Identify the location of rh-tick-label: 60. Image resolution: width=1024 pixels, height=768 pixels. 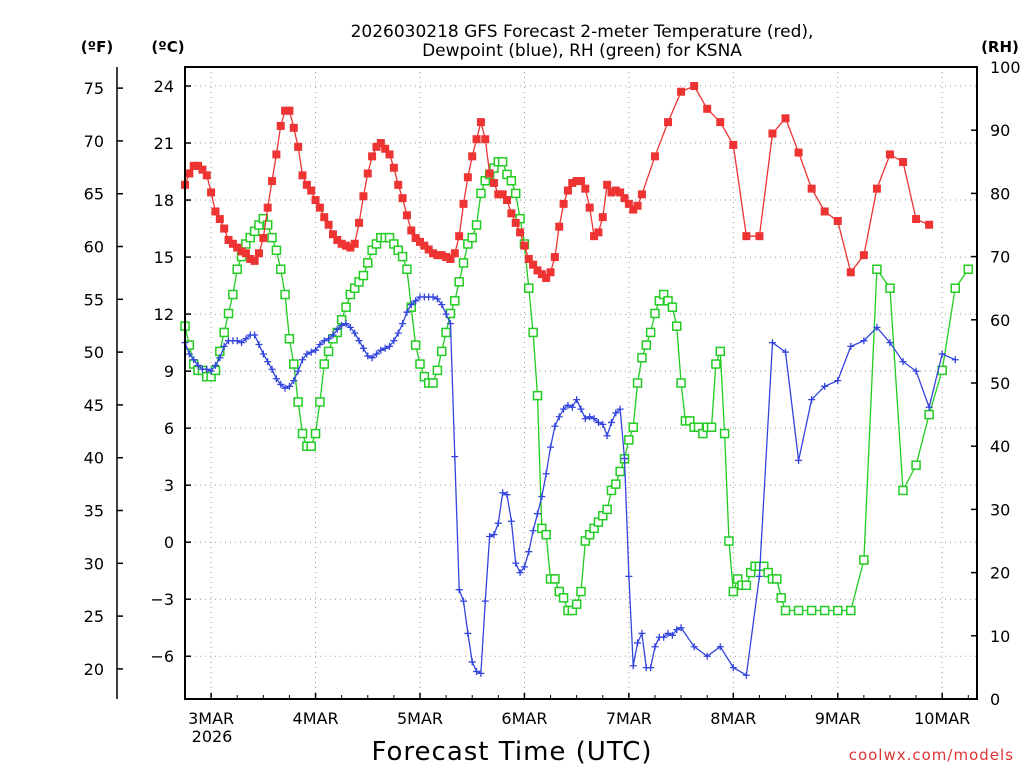
(1000, 320).